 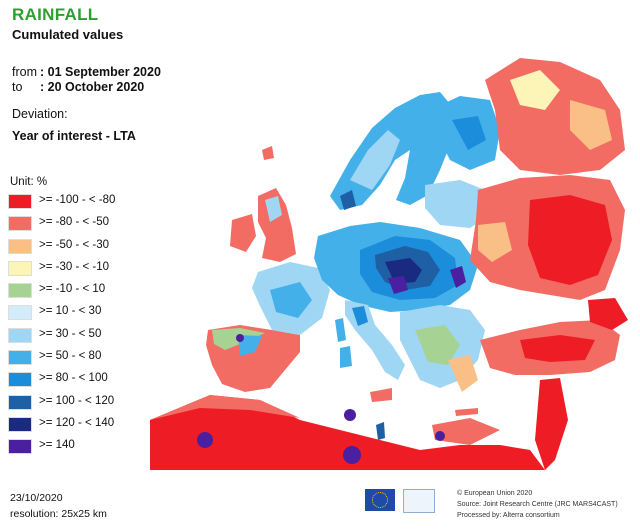 I want to click on from-date: : 01 September 2020, so click(x=100, y=72).